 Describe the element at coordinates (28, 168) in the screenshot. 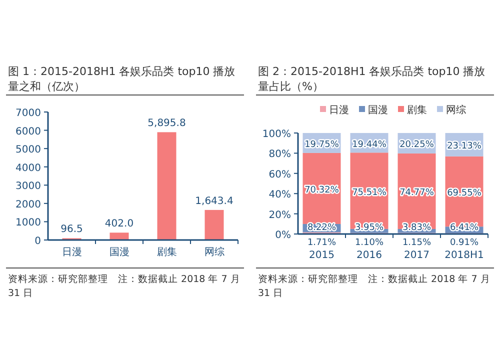

I see `y-tick-label: 4000` at that location.